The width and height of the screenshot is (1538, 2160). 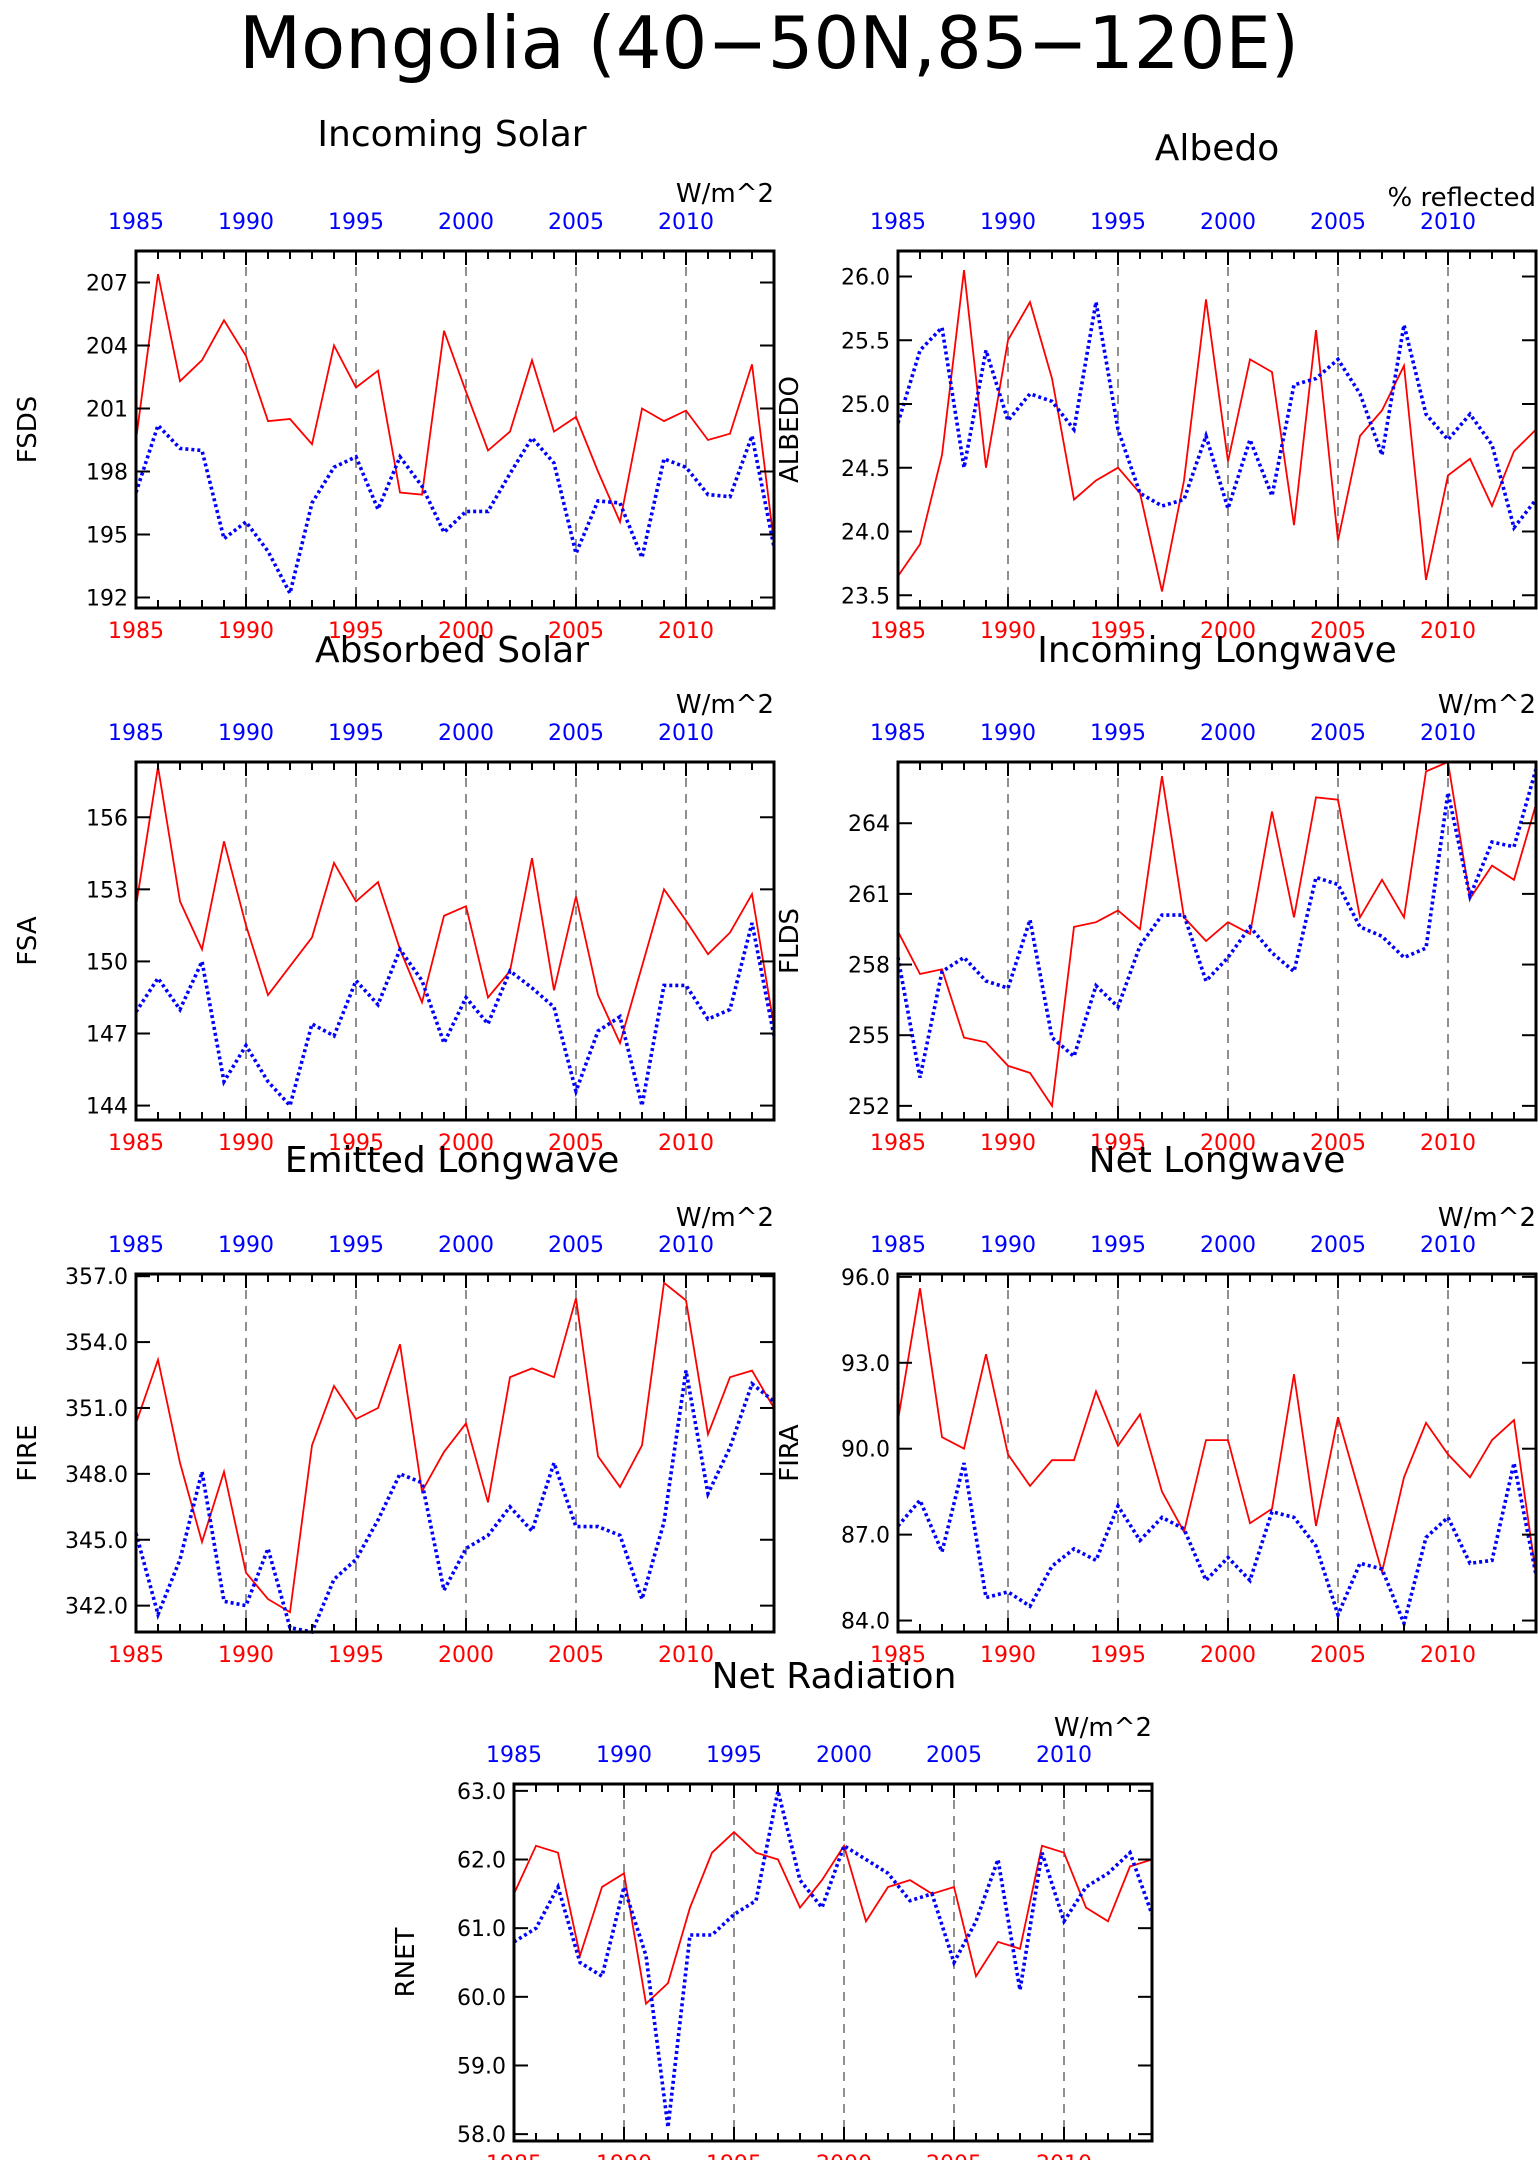 I want to click on panel-title: Incoming Solar, so click(x=451, y=134).